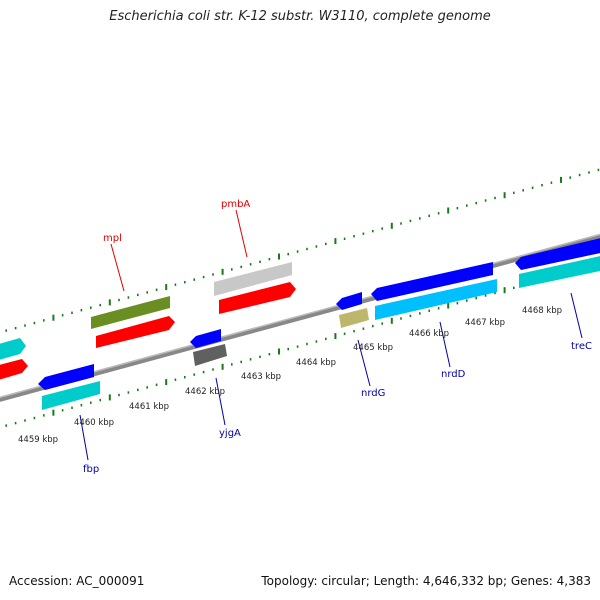 The height and width of the screenshot is (600, 600). Describe the element at coordinates (257, 298) in the screenshot. I see `gene-pmbA-red` at that location.